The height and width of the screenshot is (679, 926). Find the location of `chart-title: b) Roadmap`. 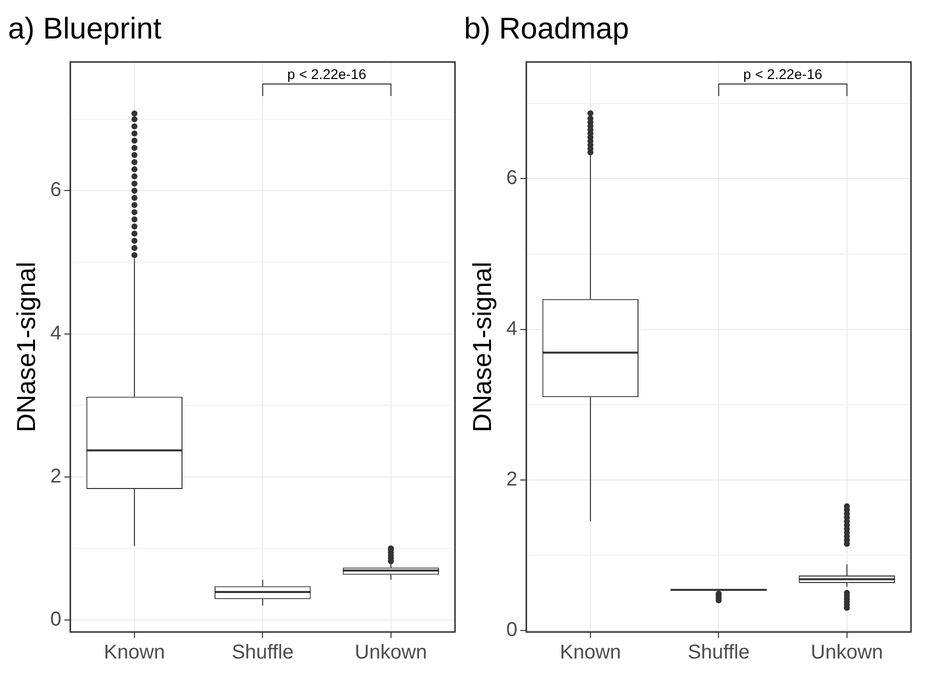

chart-title: b) Roadmap is located at coordinates (547, 29).